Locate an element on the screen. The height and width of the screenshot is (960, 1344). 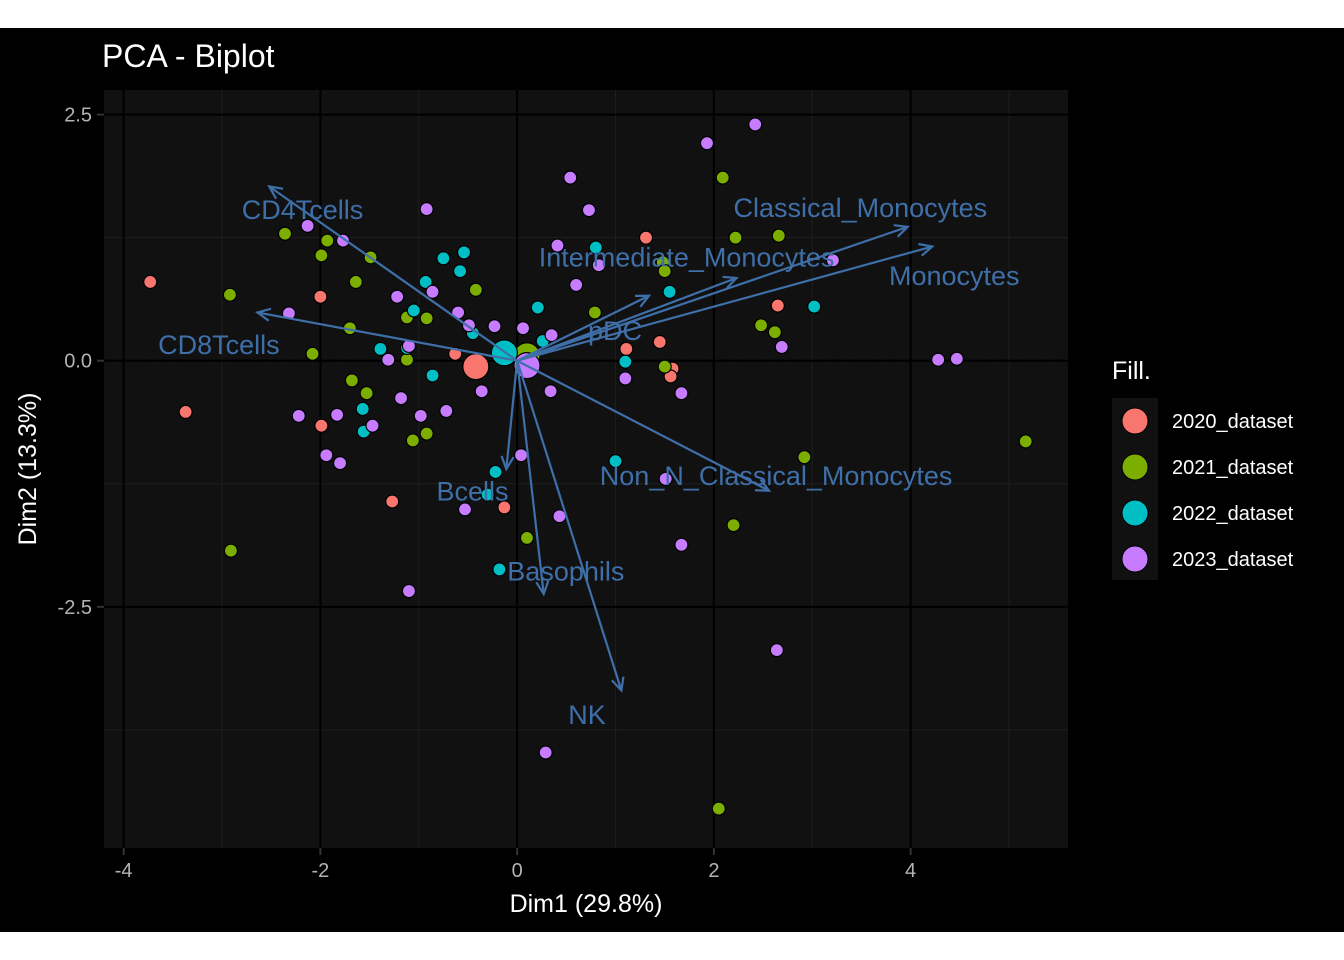
x-tick-label: -2 is located at coordinates (321, 871).